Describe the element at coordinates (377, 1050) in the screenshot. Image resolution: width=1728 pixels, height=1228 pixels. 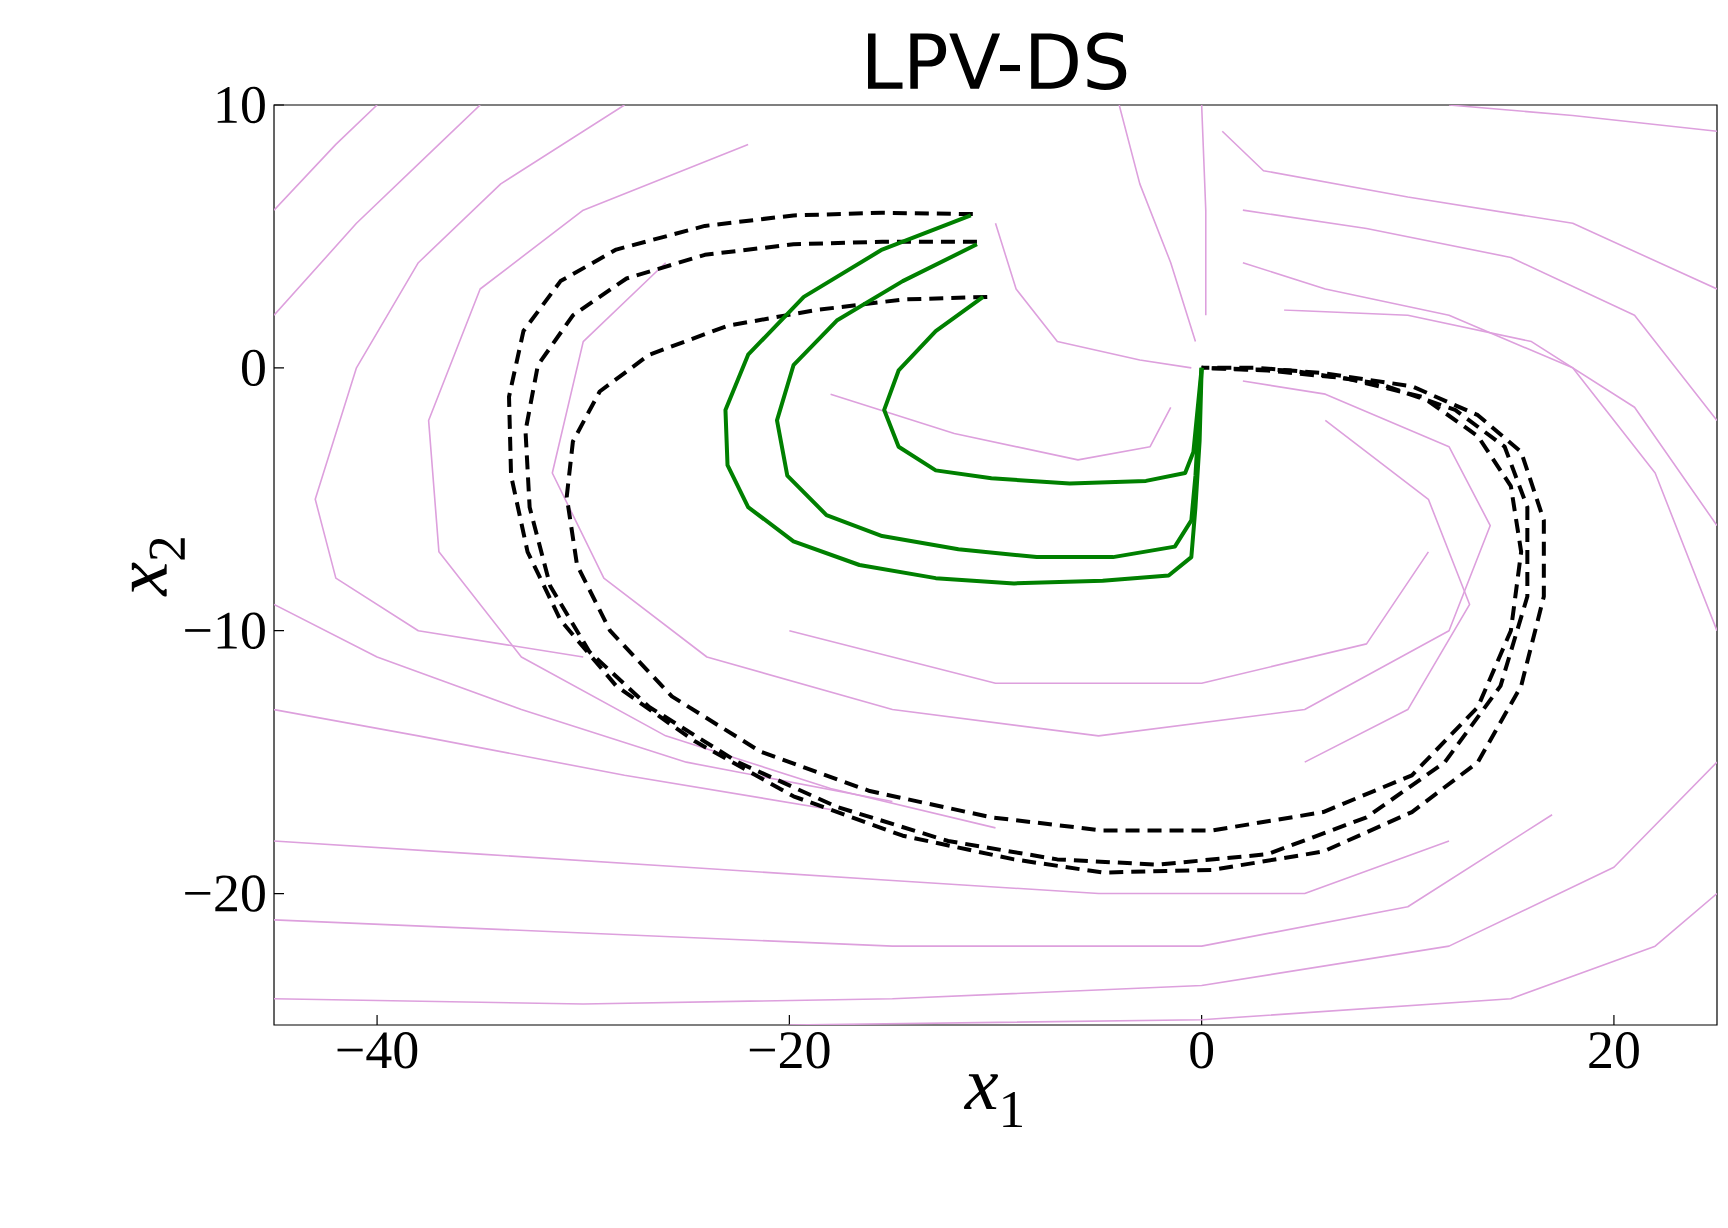
I see `x-tick-label: −40` at that location.